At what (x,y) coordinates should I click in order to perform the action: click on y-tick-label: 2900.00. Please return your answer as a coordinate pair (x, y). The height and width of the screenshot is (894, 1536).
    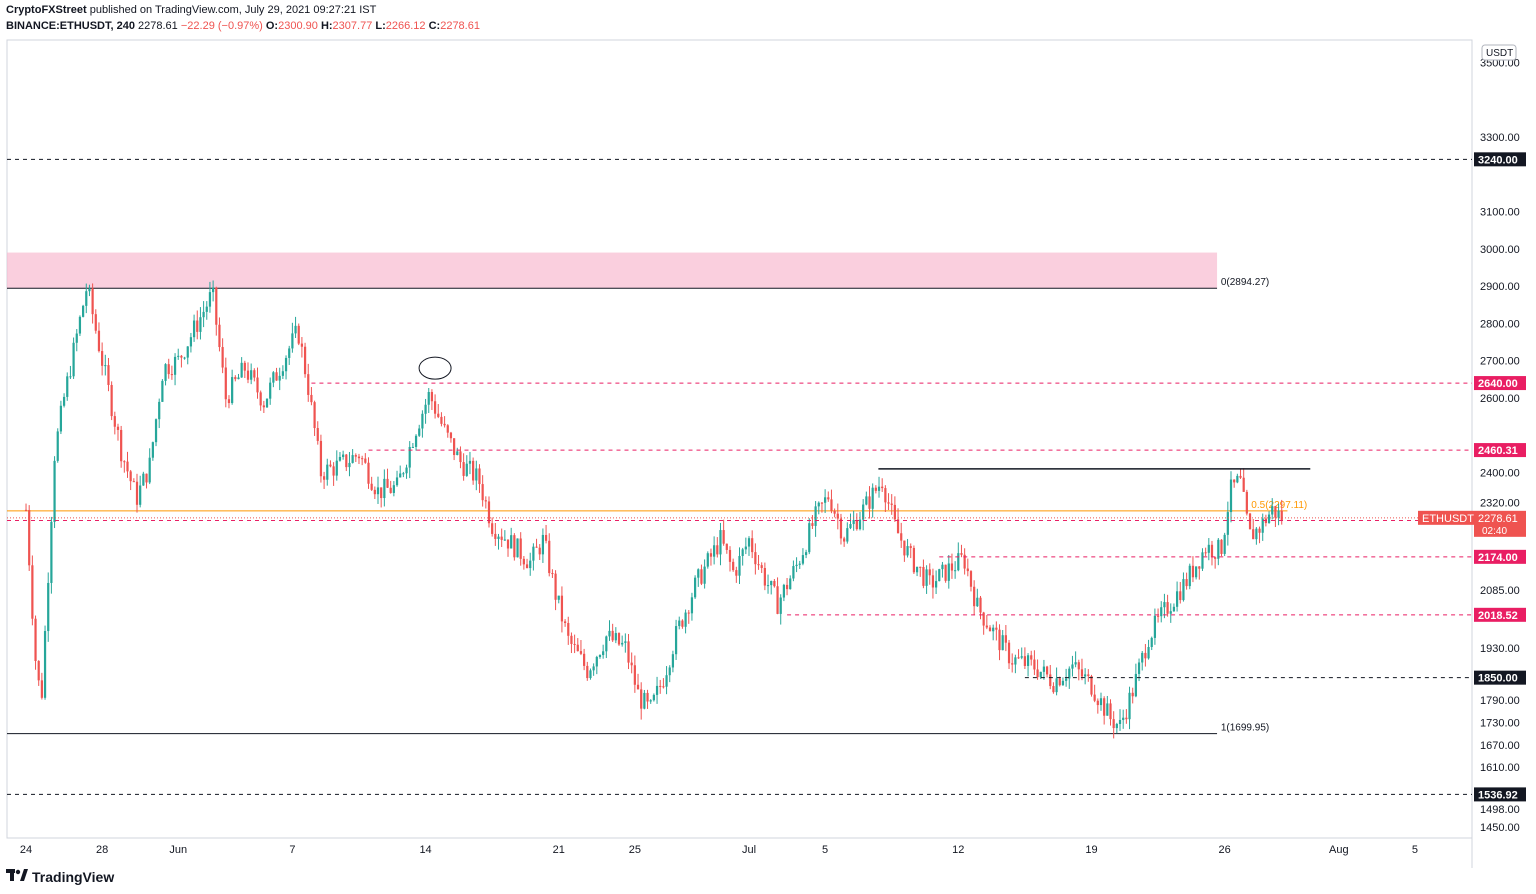
    Looking at the image, I should click on (1500, 287).